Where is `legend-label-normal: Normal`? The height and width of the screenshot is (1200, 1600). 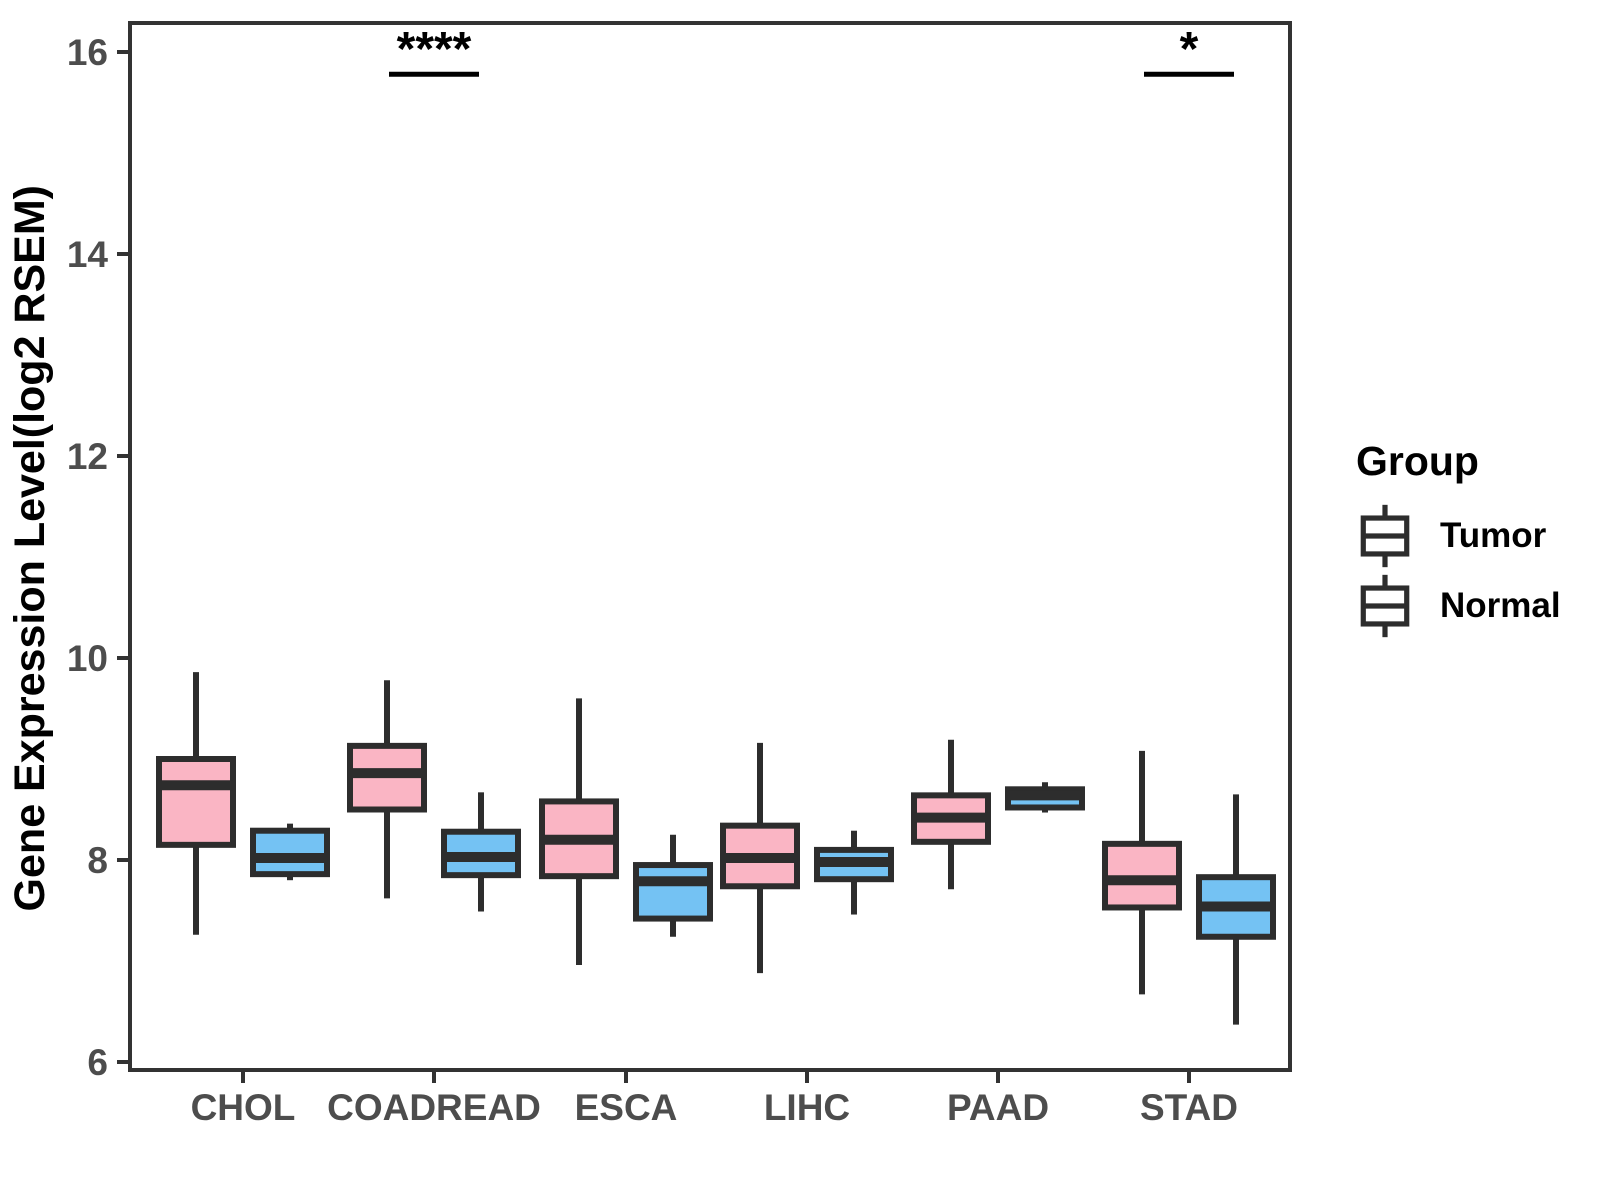
legend-label-normal: Normal is located at coordinates (1500, 605).